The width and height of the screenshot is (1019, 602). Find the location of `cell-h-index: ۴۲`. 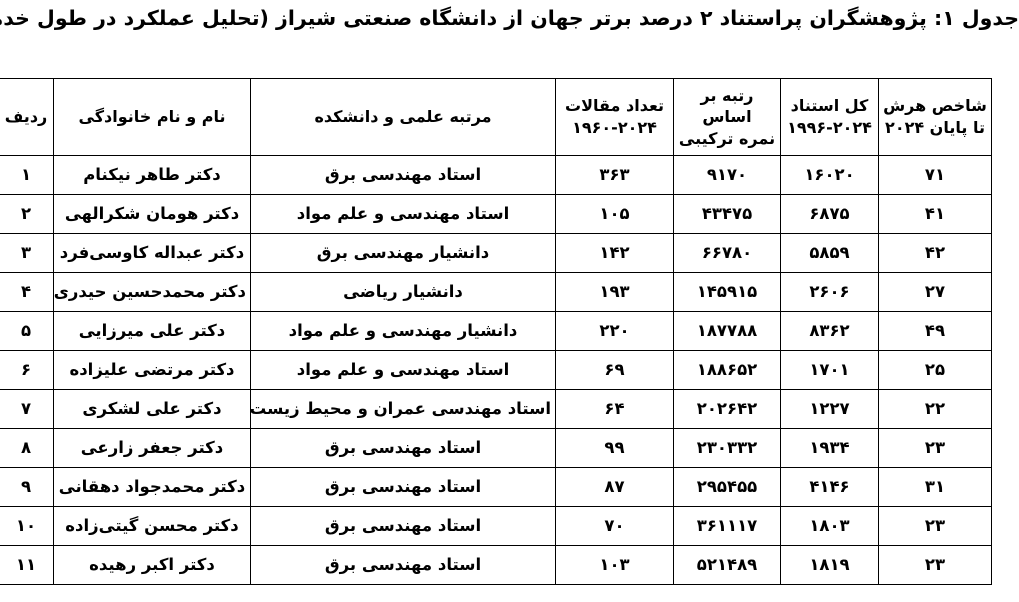

cell-h-index: ۴۲ is located at coordinates (935, 253).